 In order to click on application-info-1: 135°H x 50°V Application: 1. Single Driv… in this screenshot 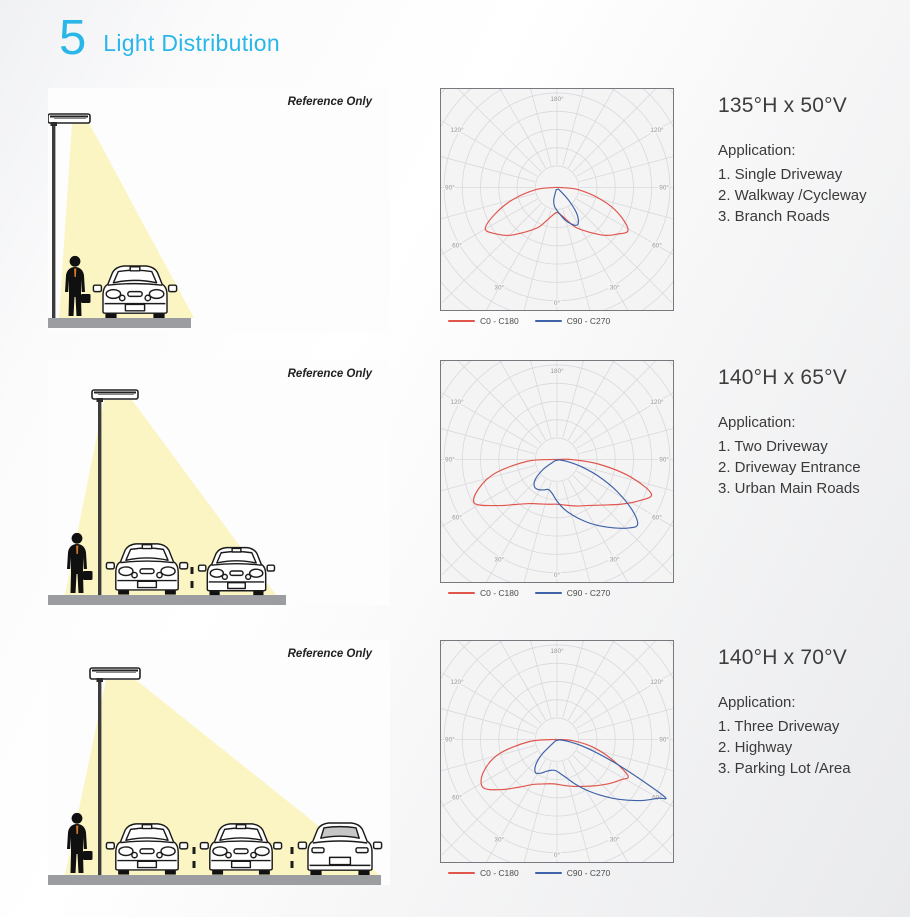, I will do `click(813, 160)`.